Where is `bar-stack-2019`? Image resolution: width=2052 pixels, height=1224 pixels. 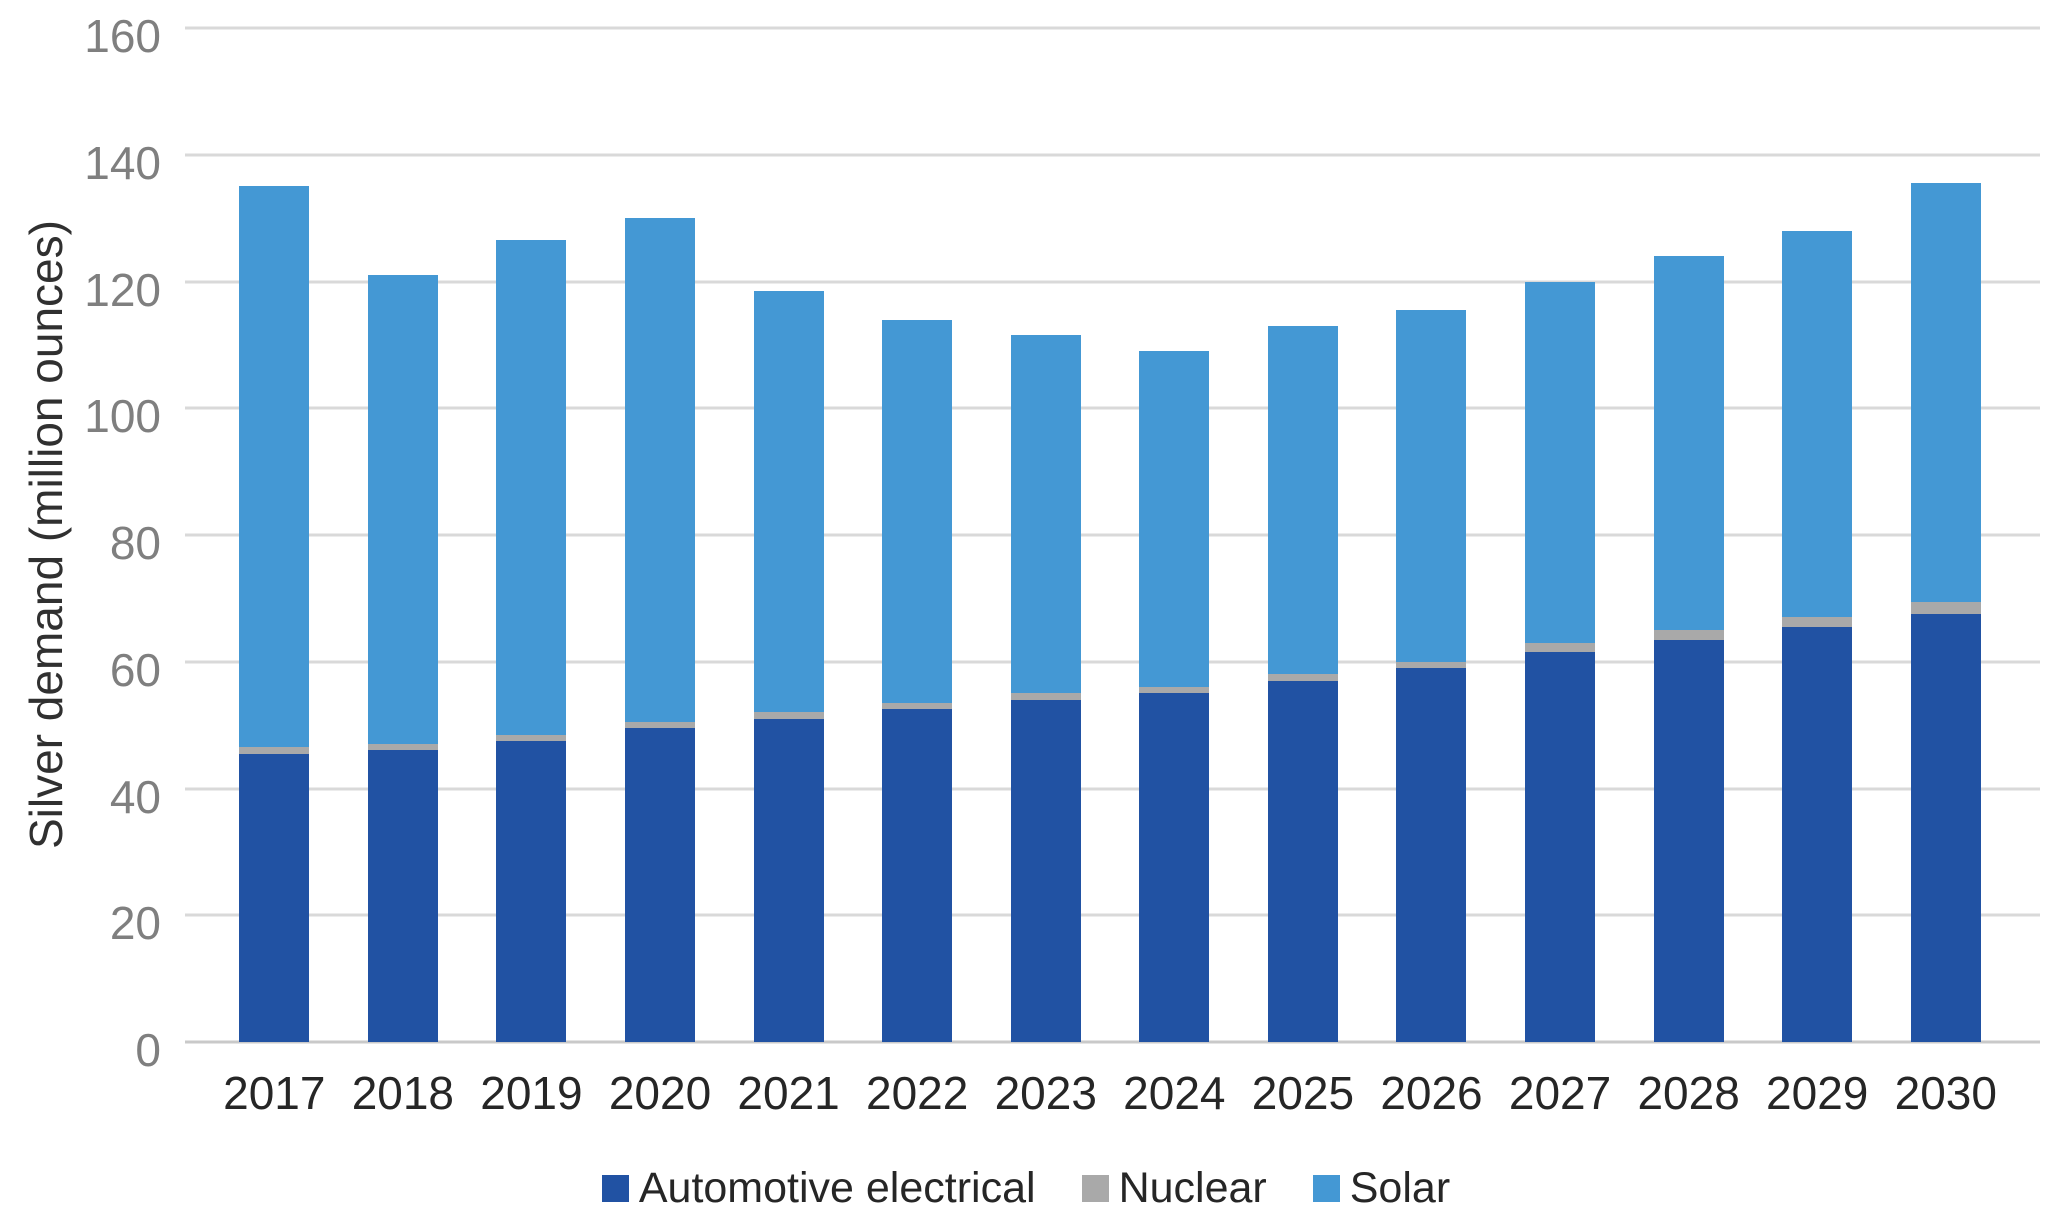 bar-stack-2019 is located at coordinates (531, 641).